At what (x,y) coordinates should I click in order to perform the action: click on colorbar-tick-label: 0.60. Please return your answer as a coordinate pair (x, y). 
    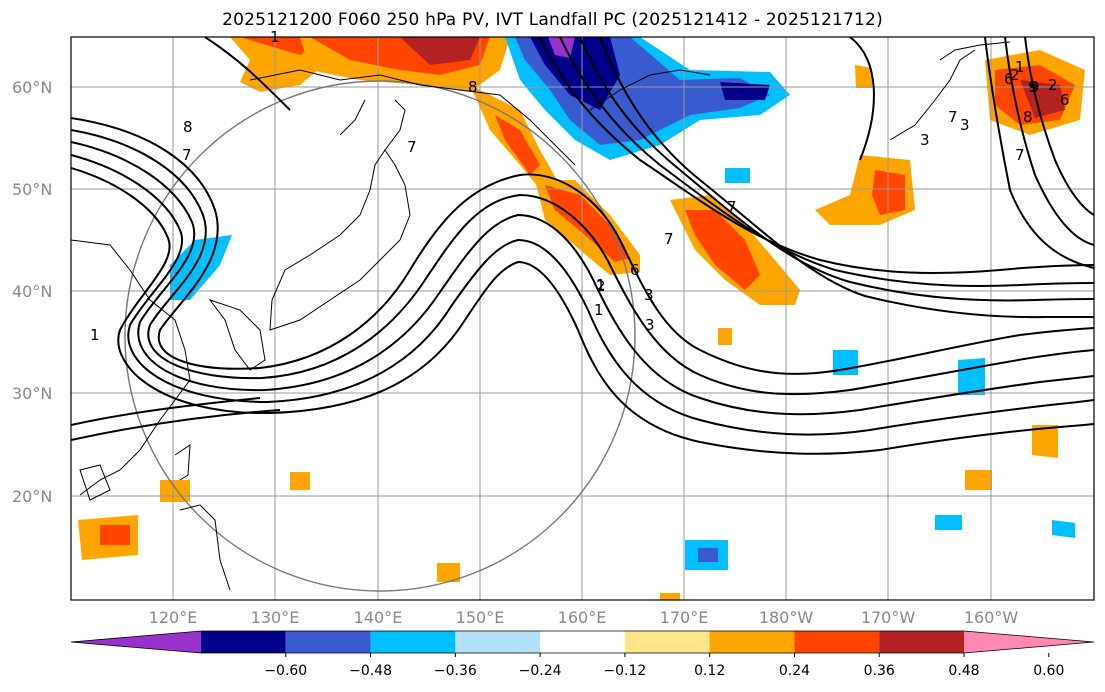
    Looking at the image, I should click on (1048, 671).